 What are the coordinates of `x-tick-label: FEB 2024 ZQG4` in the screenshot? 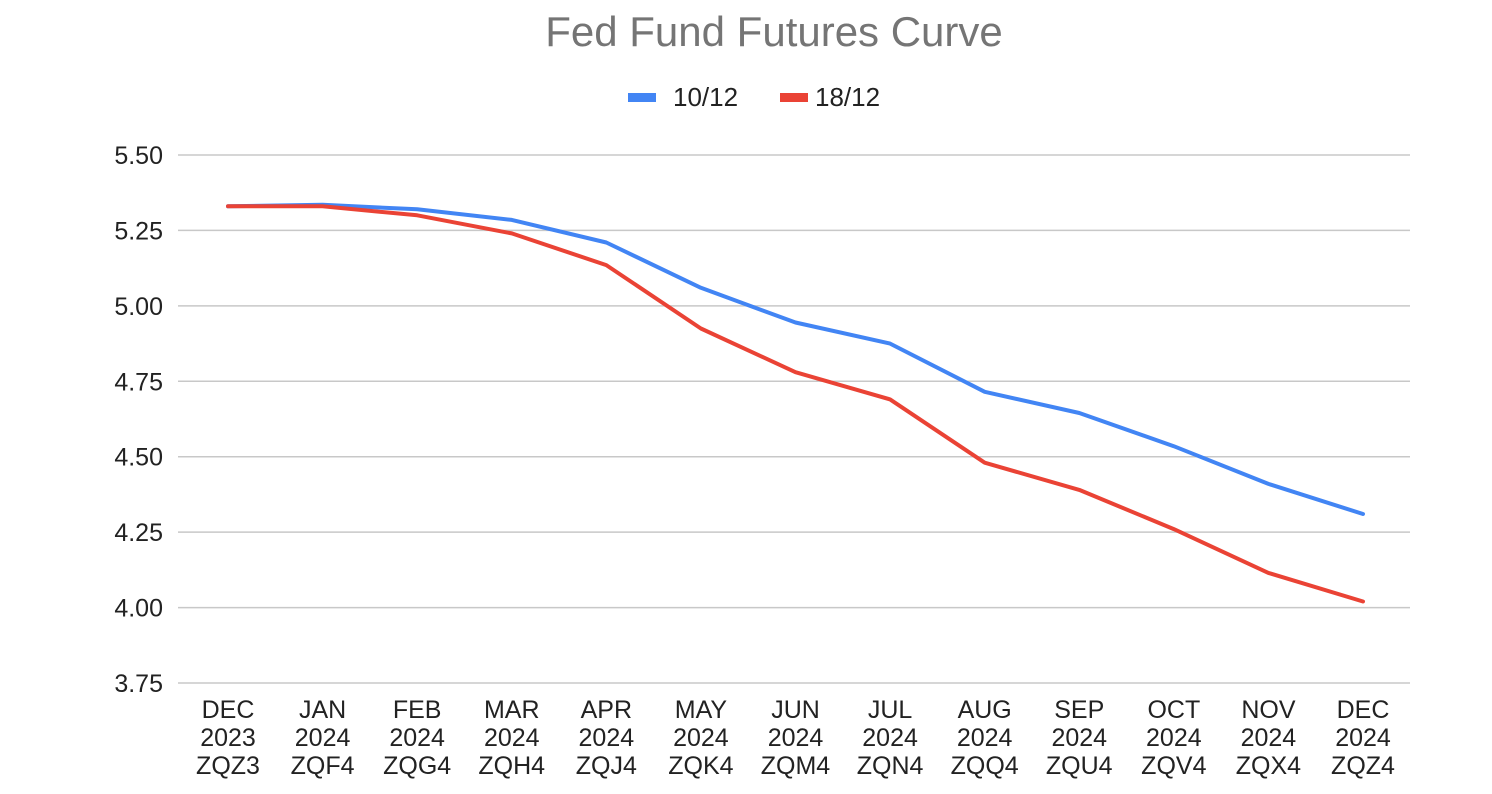 It's located at (417, 738).